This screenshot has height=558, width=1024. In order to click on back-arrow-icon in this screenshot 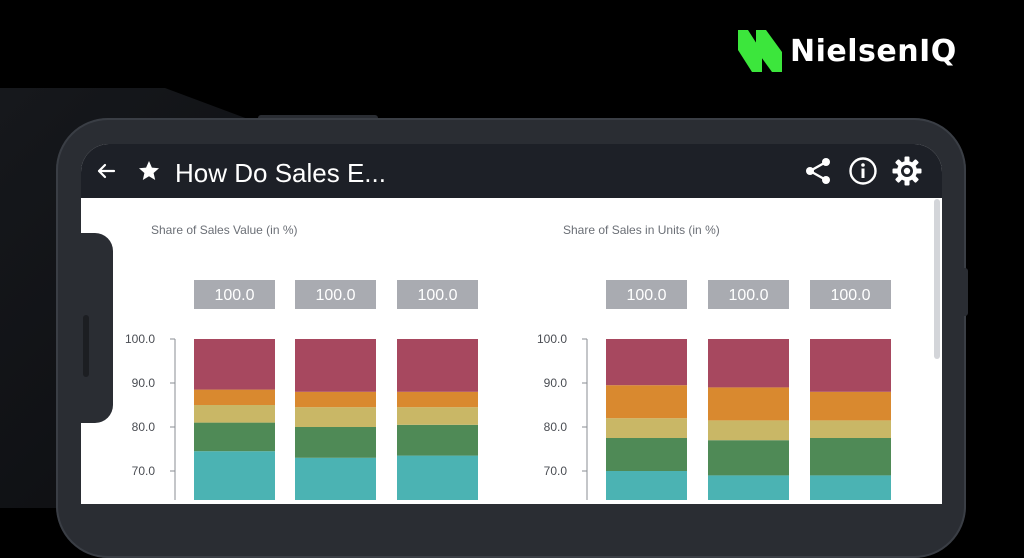, I will do `click(106, 171)`.